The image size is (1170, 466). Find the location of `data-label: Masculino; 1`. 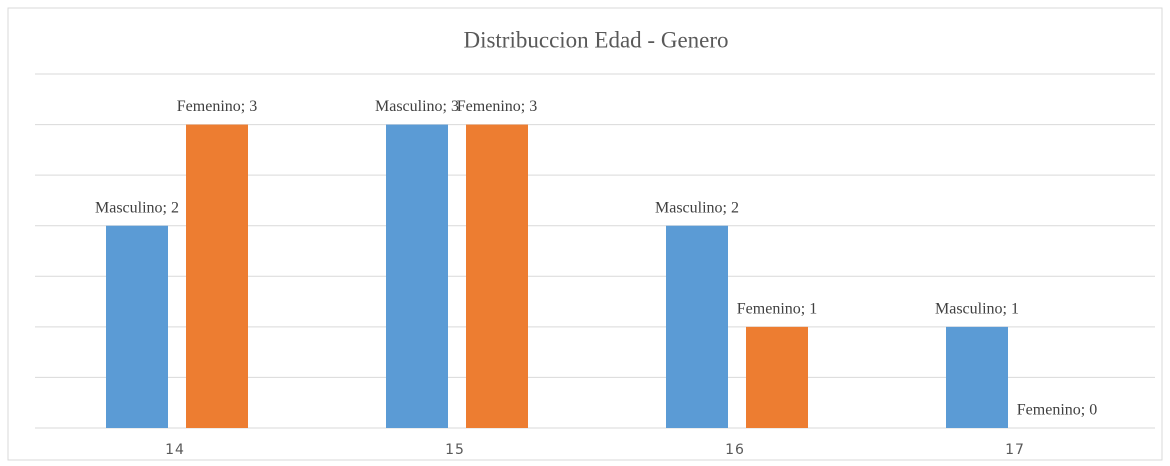

data-label: Masculino; 1 is located at coordinates (977, 309).